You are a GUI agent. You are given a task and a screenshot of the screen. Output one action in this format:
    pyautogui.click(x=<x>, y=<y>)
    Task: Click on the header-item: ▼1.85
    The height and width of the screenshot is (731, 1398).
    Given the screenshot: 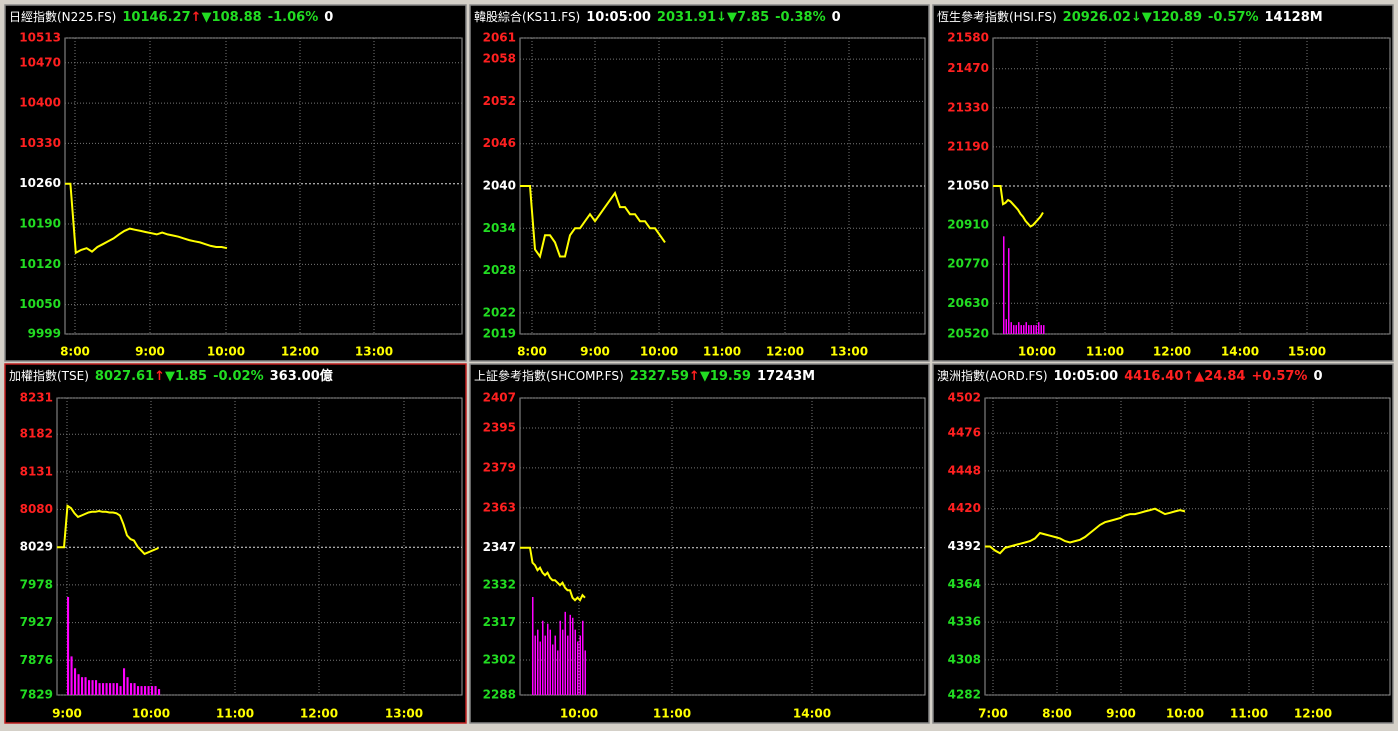 What is the action you would take?
    pyautogui.click(x=186, y=376)
    